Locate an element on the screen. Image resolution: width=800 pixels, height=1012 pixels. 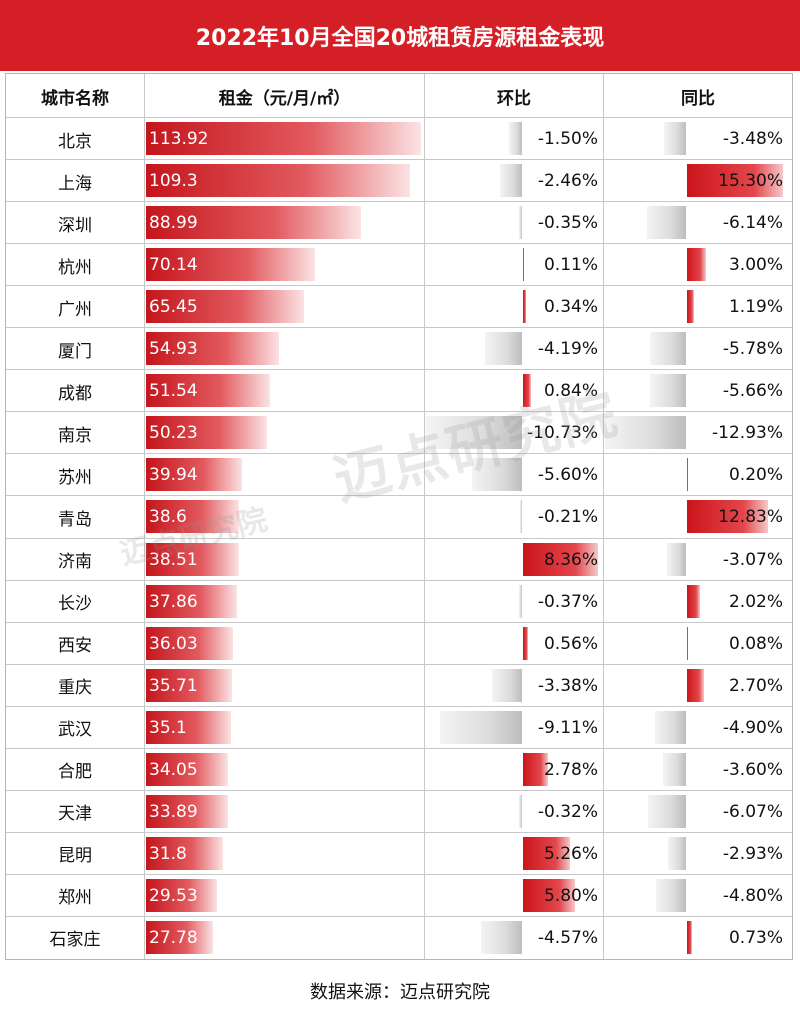
mom-value-label: 5.80% is located at coordinates (570, 895).